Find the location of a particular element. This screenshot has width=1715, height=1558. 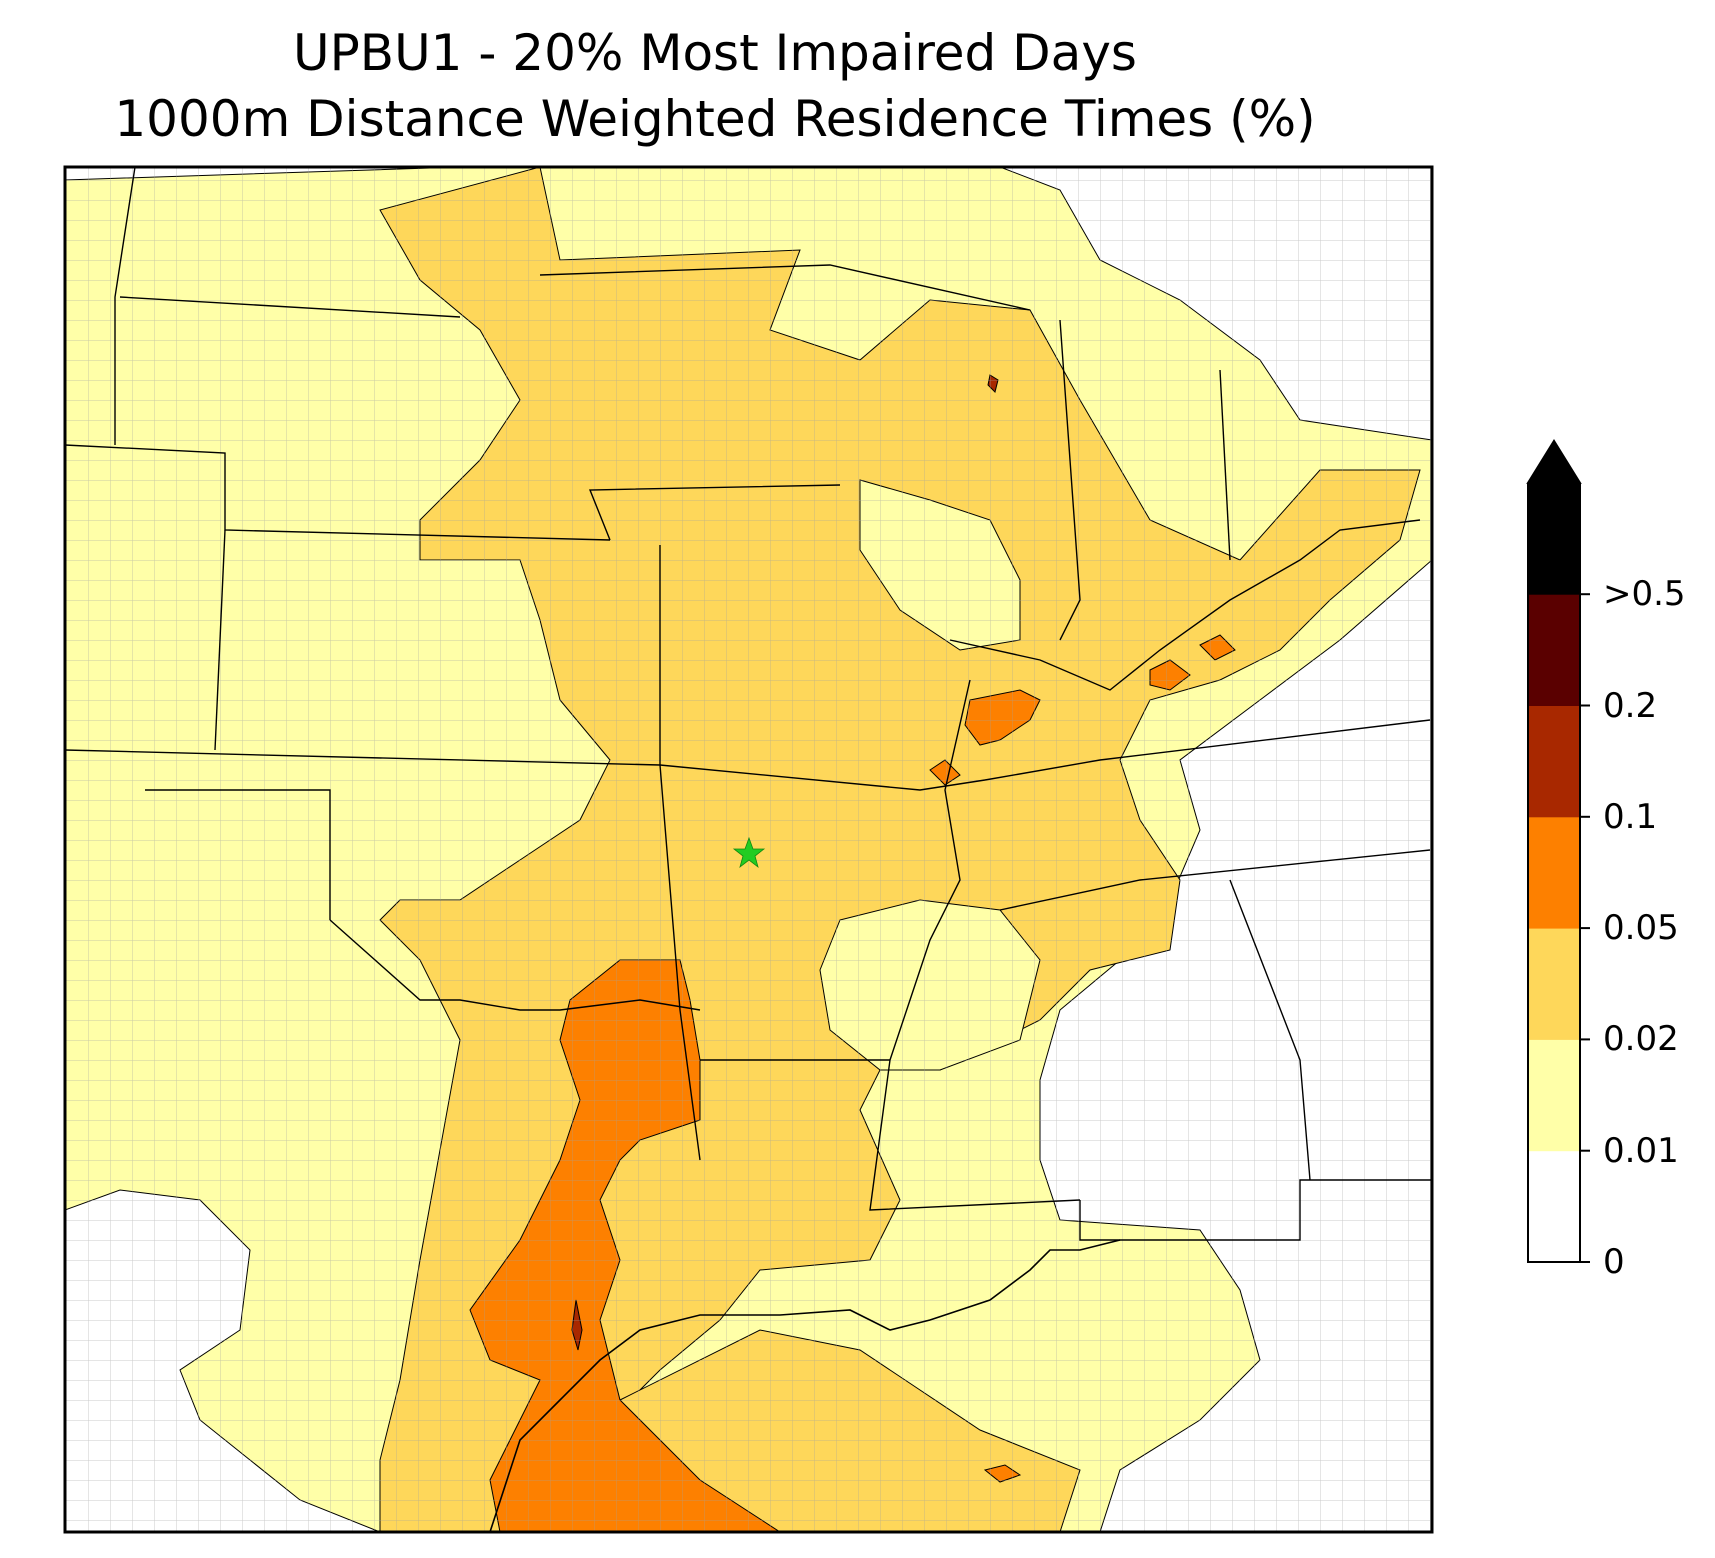

colorbar-tick-label: 0.01 is located at coordinates (1641, 1150).